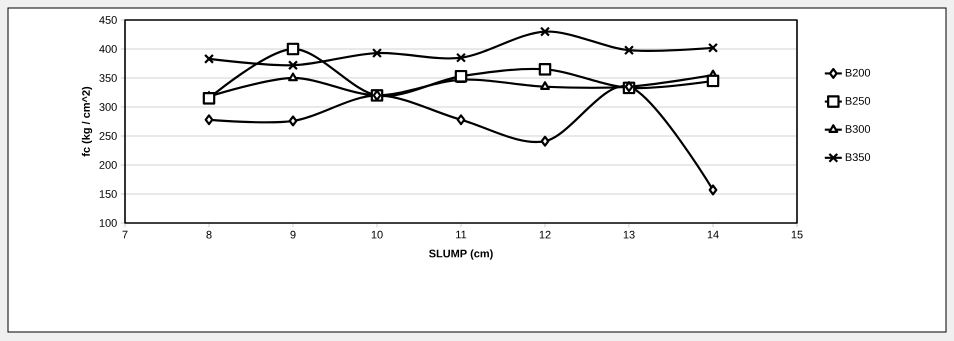 Image resolution: width=954 pixels, height=341 pixels. What do you see at coordinates (108, 20) in the screenshot?
I see `y-tick-label: 450` at bounding box center [108, 20].